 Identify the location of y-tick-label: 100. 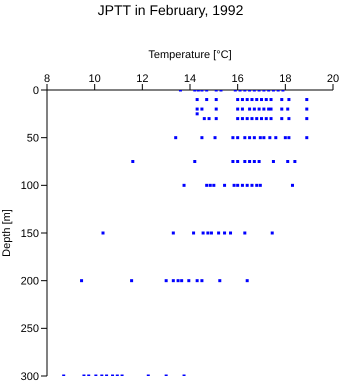
(29, 186).